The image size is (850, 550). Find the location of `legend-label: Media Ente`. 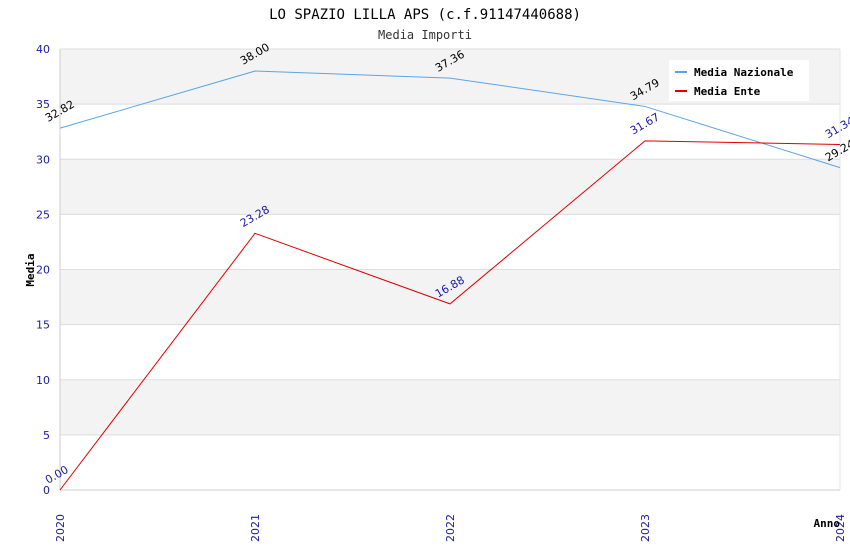

legend-label: Media Ente is located at coordinates (727, 91).